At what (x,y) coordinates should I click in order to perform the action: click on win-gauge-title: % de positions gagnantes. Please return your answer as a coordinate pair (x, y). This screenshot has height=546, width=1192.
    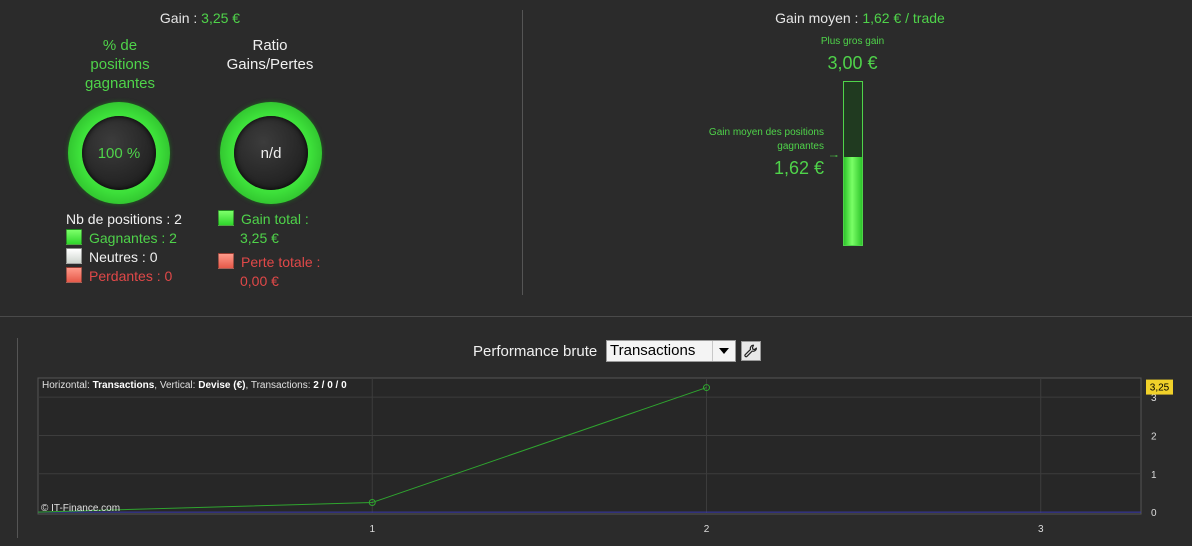
    Looking at the image, I should click on (120, 64).